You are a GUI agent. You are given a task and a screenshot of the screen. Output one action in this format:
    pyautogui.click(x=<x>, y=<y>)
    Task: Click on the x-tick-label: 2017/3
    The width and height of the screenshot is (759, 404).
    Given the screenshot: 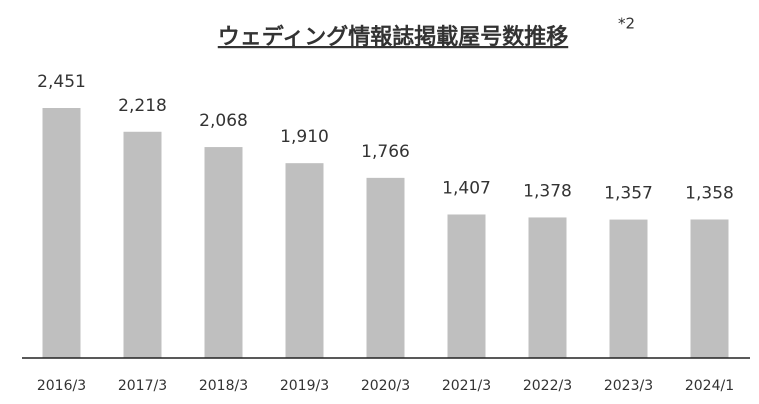 What is the action you would take?
    pyautogui.click(x=142, y=386)
    